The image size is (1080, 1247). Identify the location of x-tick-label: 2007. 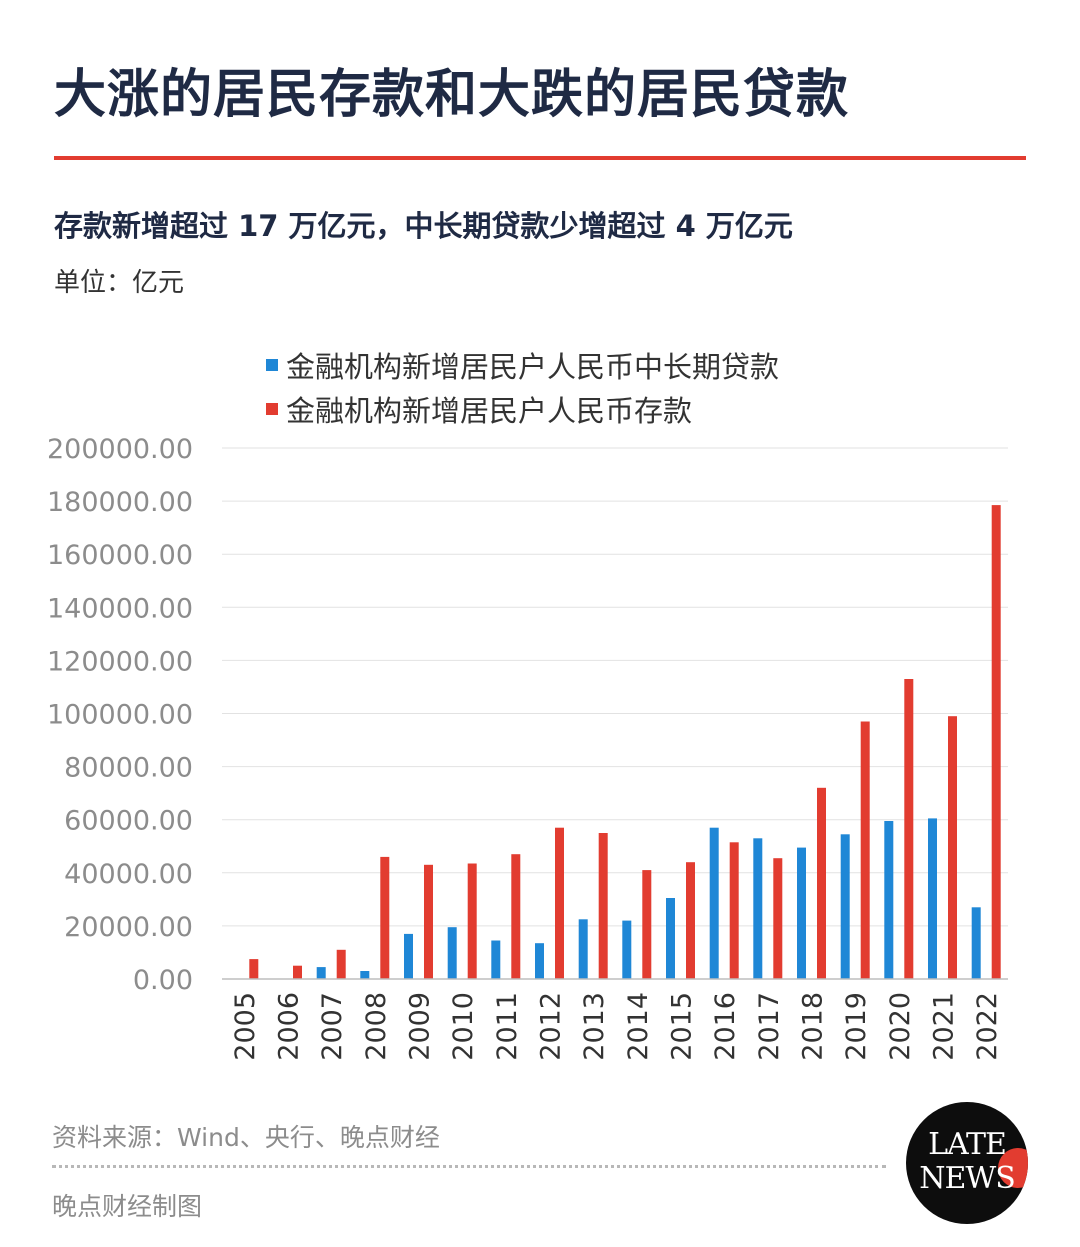
(332, 1026).